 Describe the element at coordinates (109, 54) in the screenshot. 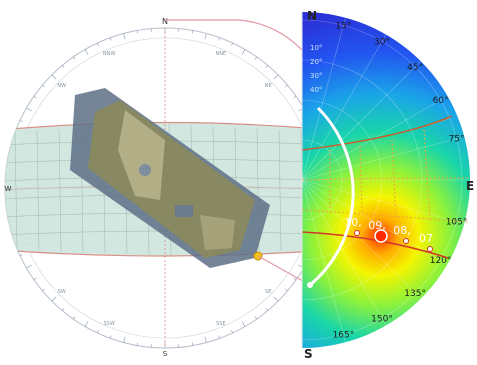

I see `ring-label: NNW` at that location.